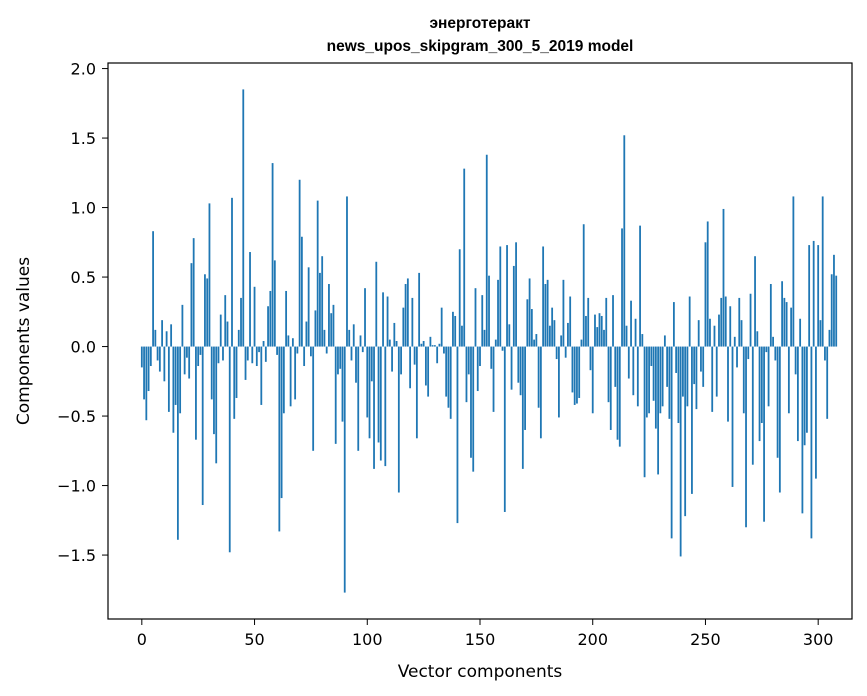 The image size is (867, 696). What do you see at coordinates (76, 486) in the screenshot?
I see `y-tick-label: −1.0` at bounding box center [76, 486].